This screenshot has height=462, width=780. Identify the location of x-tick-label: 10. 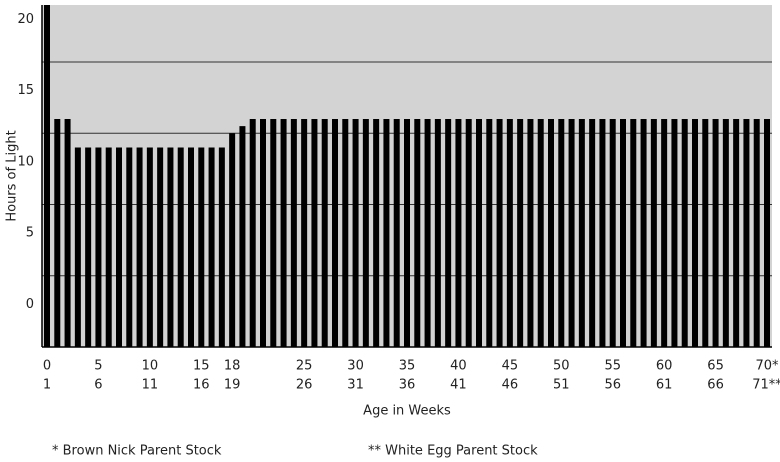
(150, 366).